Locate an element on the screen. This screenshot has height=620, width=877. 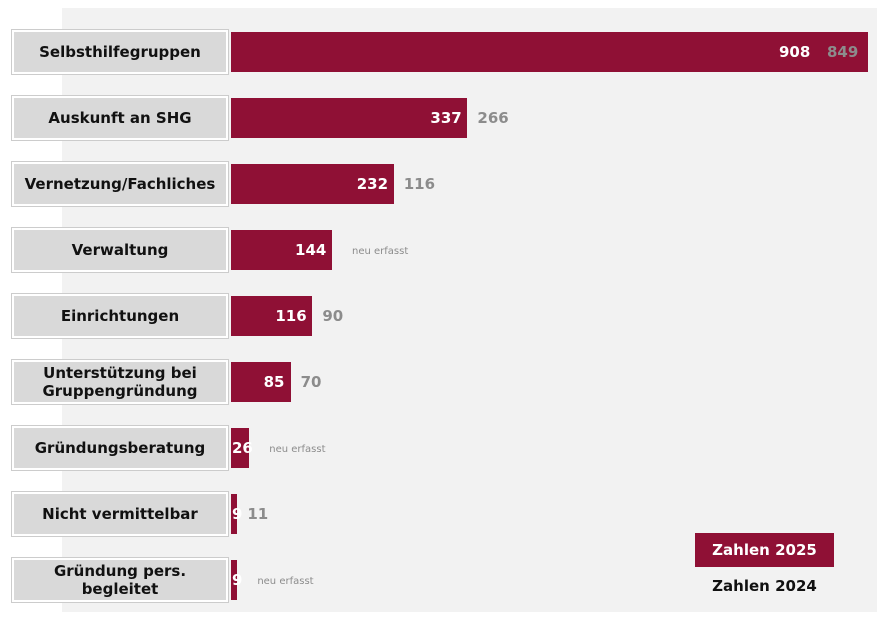
value-label: 337 is located at coordinates (446, 118).